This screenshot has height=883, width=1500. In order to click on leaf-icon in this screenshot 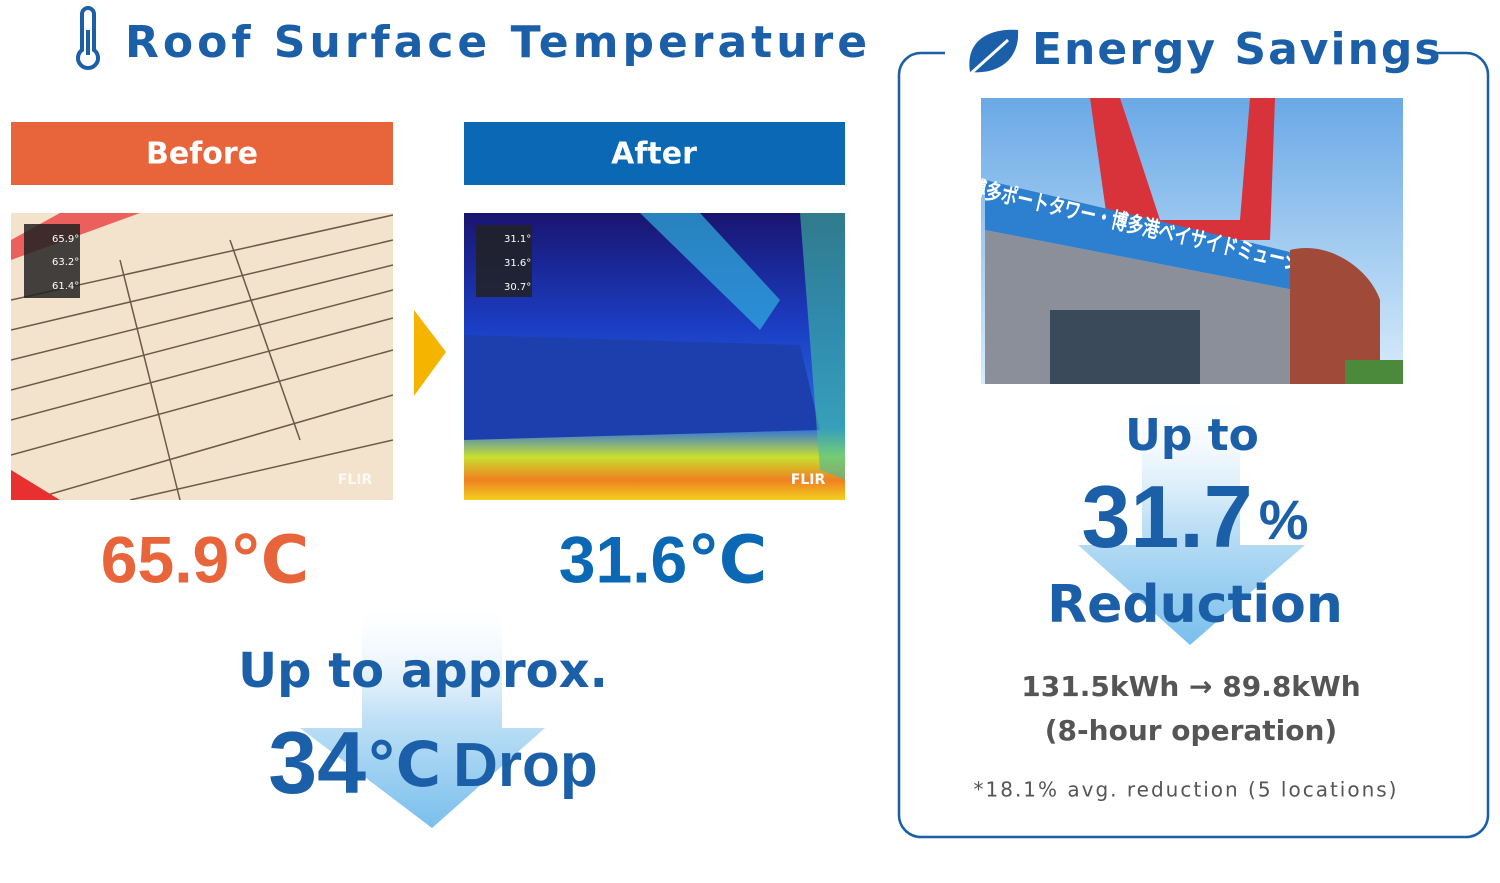, I will do `click(992, 53)`.